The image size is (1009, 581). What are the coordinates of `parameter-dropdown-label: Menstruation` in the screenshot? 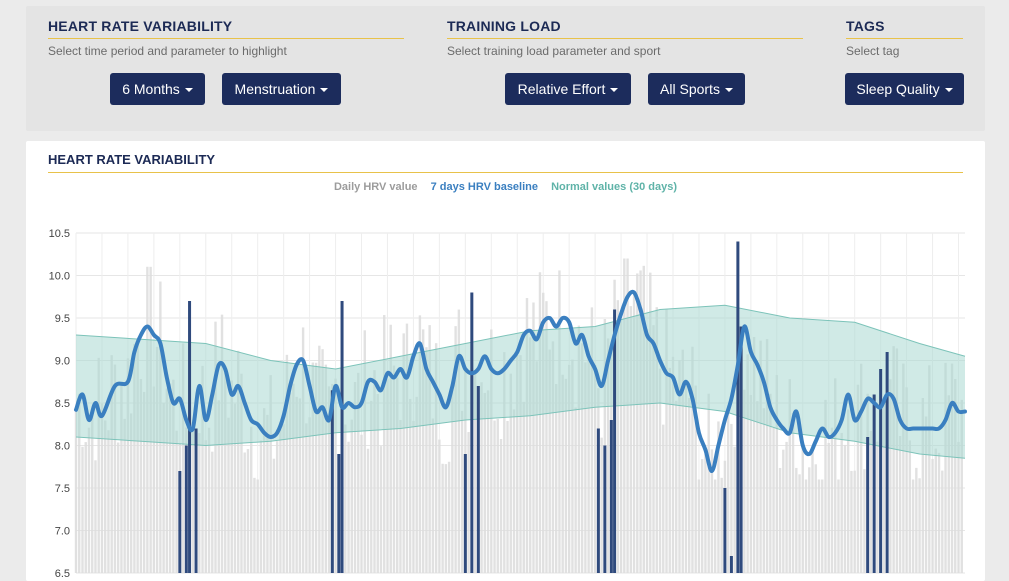 It's located at (275, 89).